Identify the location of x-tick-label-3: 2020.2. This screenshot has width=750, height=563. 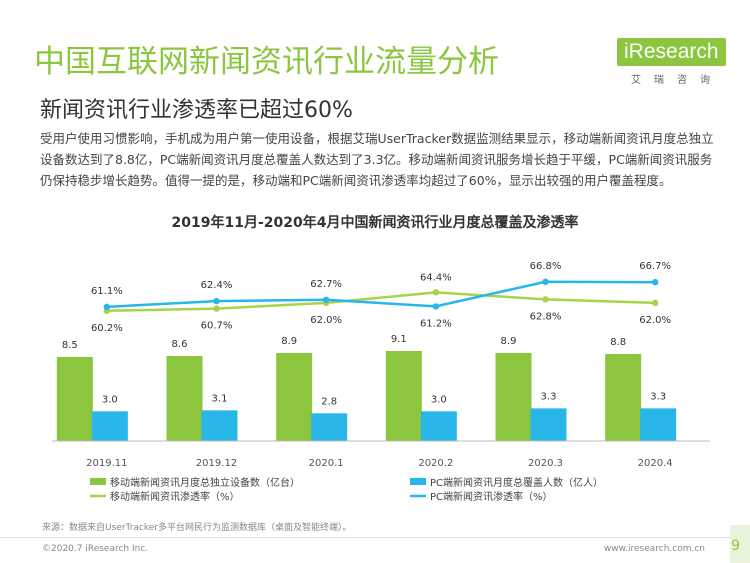
(435, 463).